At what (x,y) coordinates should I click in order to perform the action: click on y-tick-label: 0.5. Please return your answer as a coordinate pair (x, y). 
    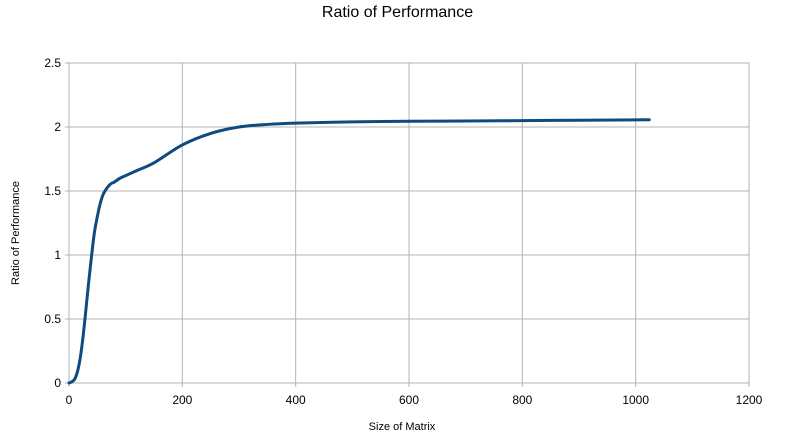
    Looking at the image, I should click on (52, 319).